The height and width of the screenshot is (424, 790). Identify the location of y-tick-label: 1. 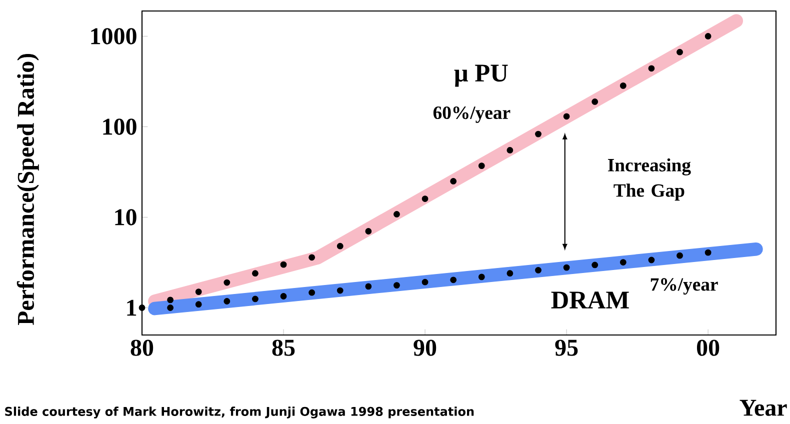
(131, 308).